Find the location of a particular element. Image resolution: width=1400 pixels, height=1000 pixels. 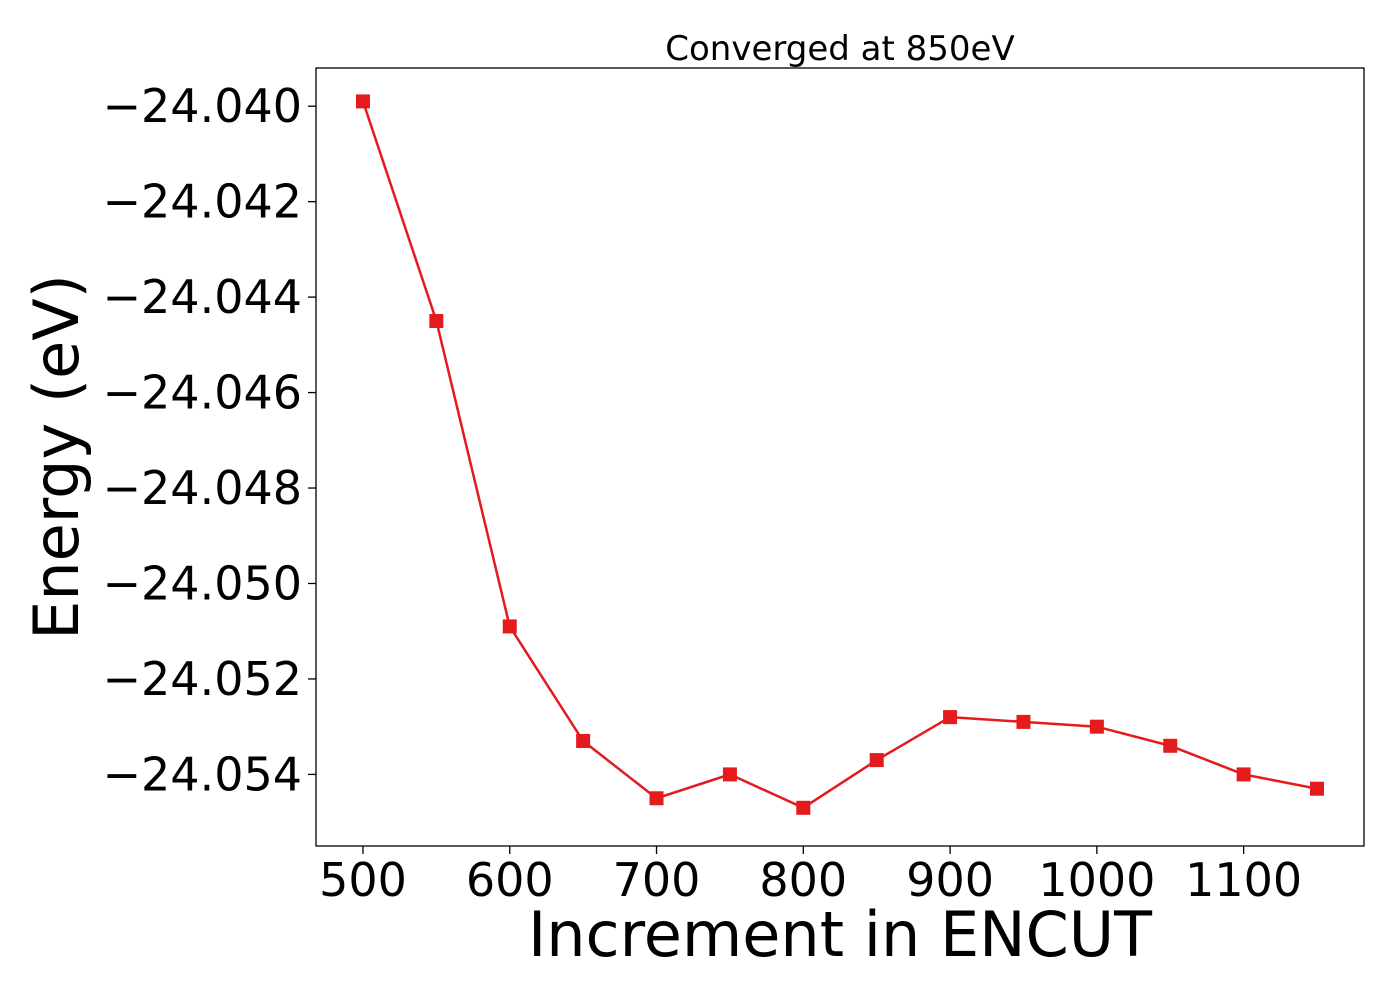

y-tick-label: −24.050 is located at coordinates (203, 583).